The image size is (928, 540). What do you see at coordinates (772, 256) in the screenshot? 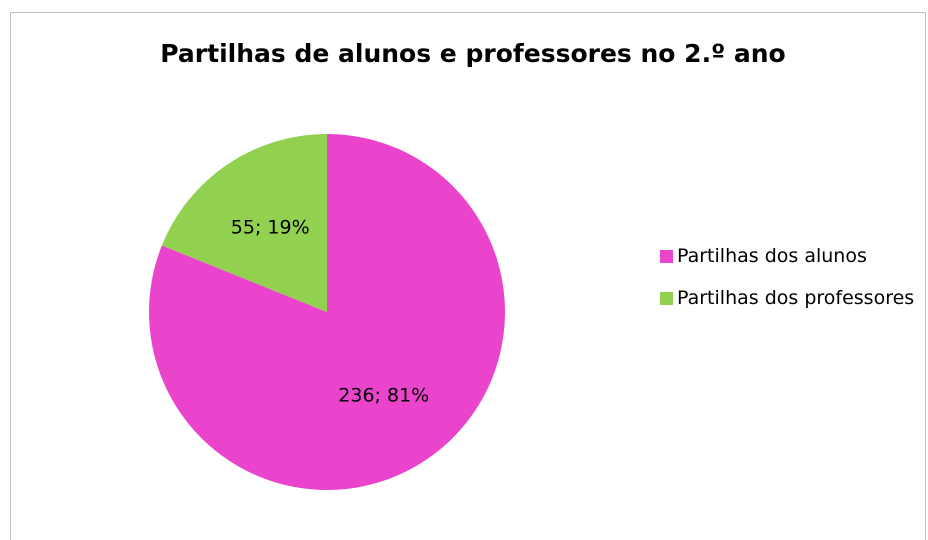
I see `legend-label: Partilhas dos alunos` at bounding box center [772, 256].